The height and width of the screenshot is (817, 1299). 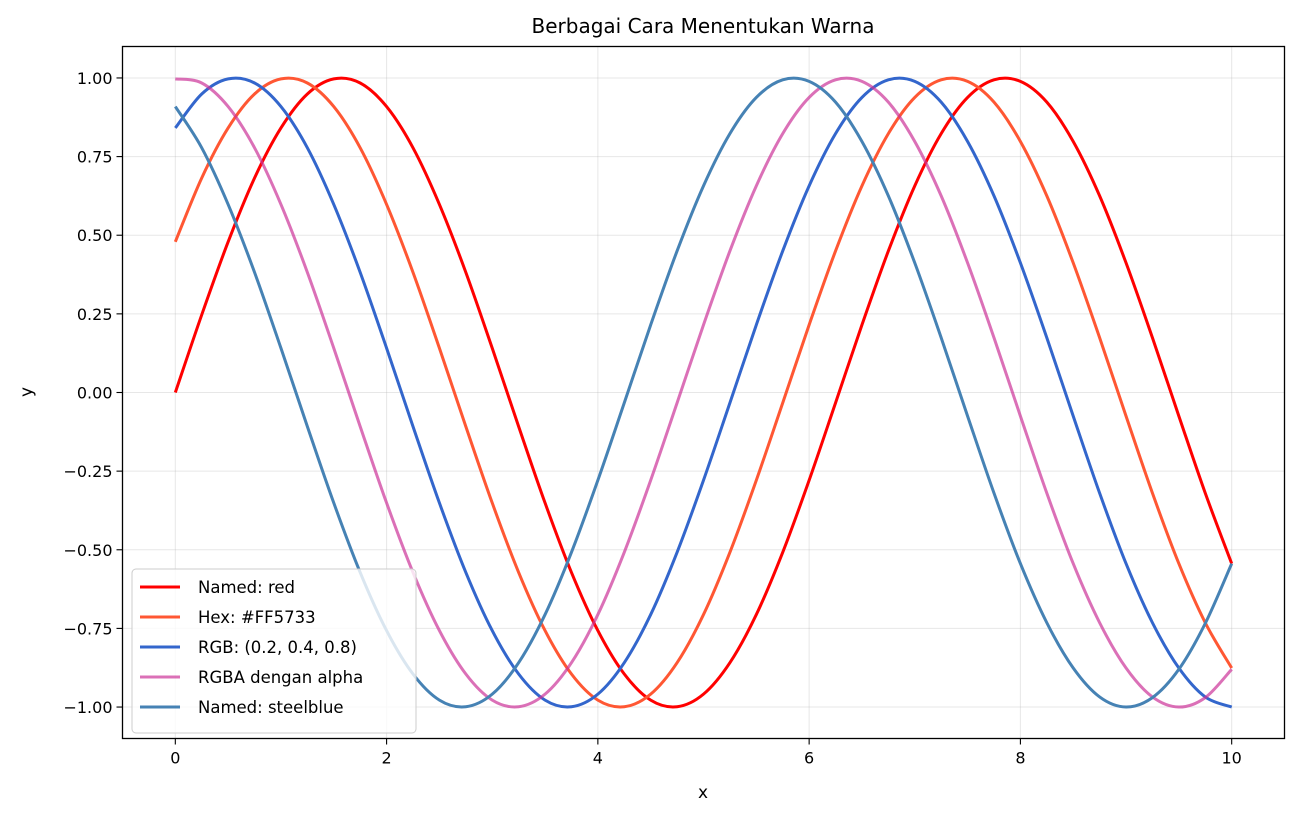 What do you see at coordinates (87, 550) in the screenshot?
I see `y-tick-label: −0.50` at bounding box center [87, 550].